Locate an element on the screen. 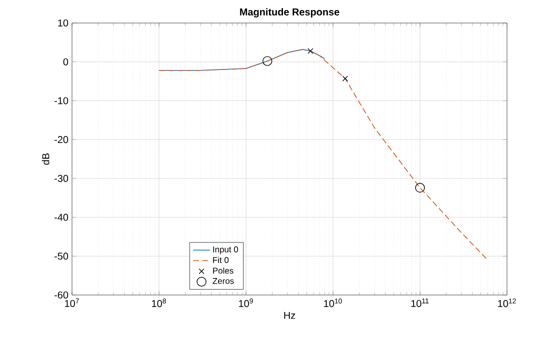 Image resolution: width=560 pixels, height=337 pixels. x-tick-label: 10$^{8}$ is located at coordinates (159, 303).